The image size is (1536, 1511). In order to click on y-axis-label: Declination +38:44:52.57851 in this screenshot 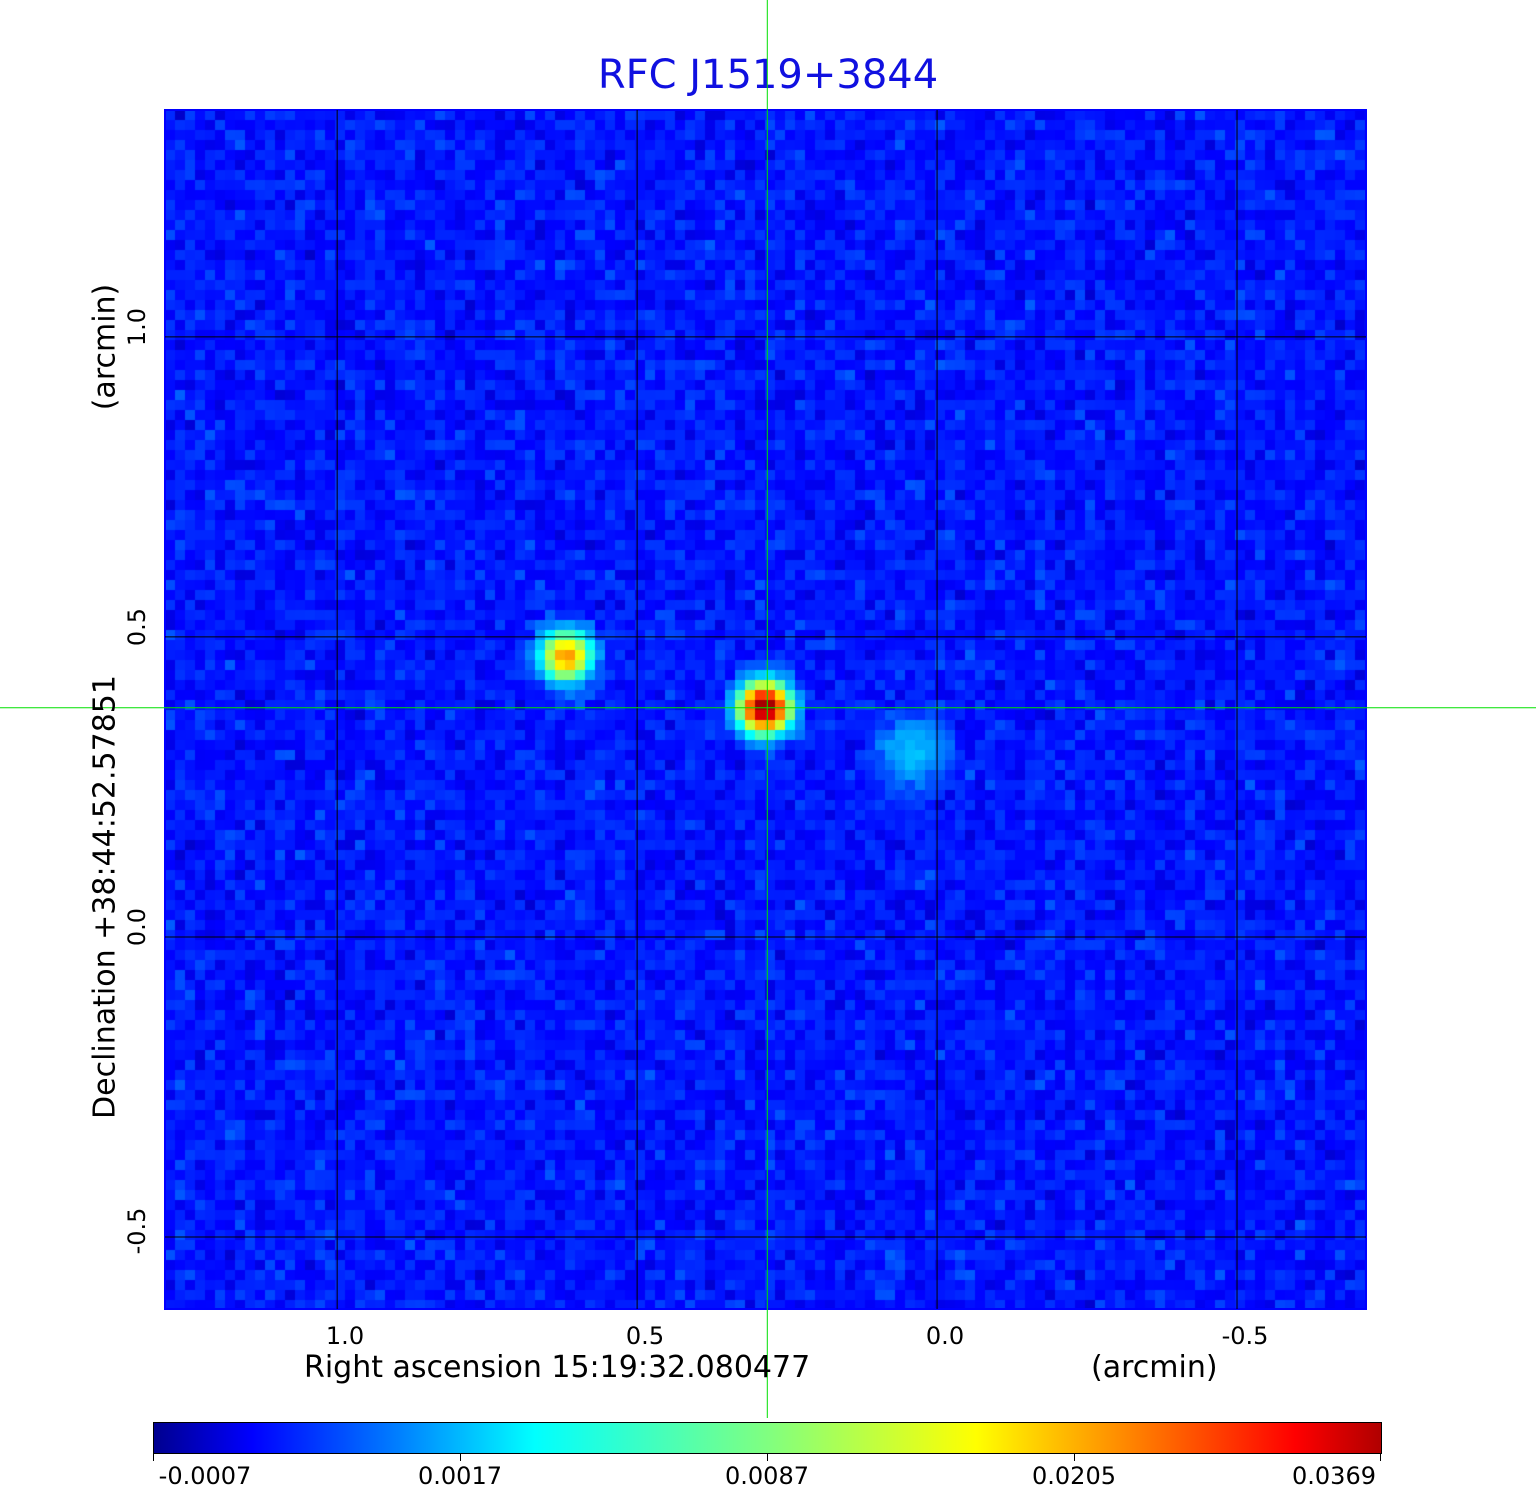, I will do `click(105, 897)`.